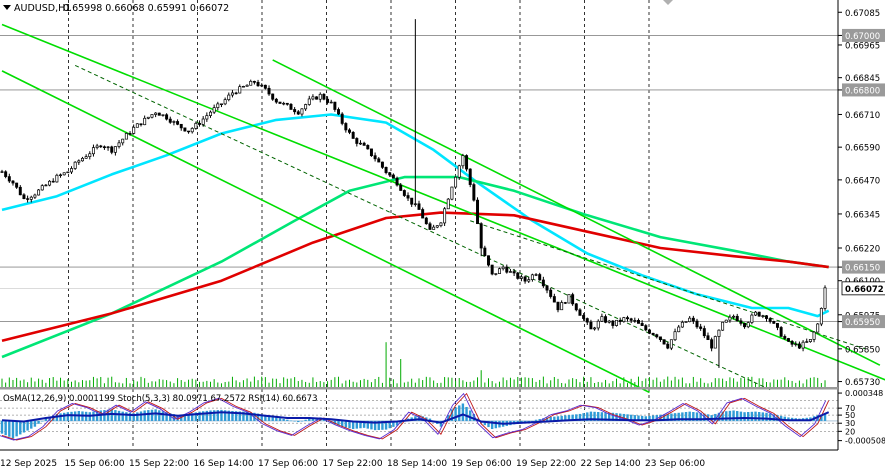  I want to click on price-tick-label: 0.66590, so click(862, 149).